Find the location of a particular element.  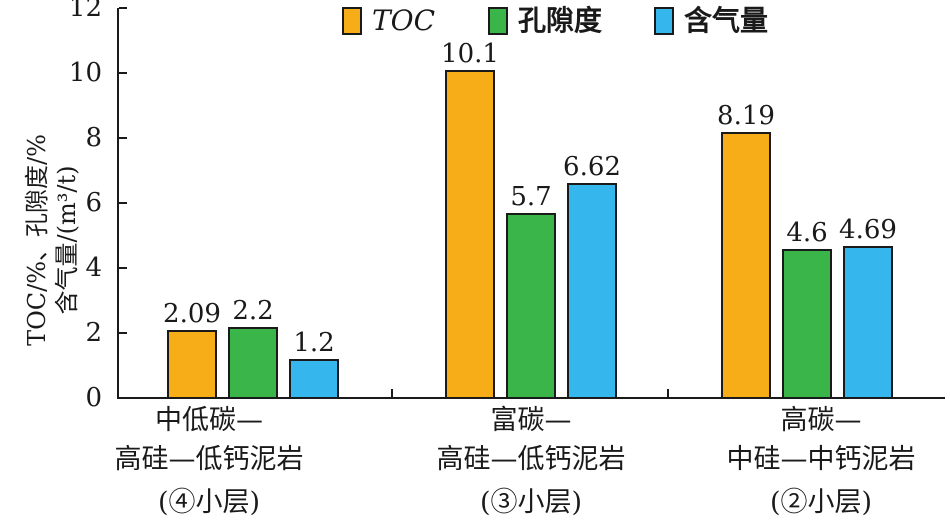

legend-swatch-porosity is located at coordinates (498, 21).